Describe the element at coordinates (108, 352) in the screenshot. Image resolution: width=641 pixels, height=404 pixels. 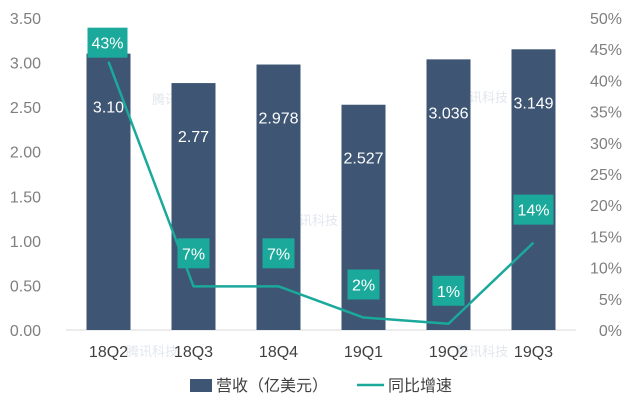
I see `category-label: 18Q2` at that location.